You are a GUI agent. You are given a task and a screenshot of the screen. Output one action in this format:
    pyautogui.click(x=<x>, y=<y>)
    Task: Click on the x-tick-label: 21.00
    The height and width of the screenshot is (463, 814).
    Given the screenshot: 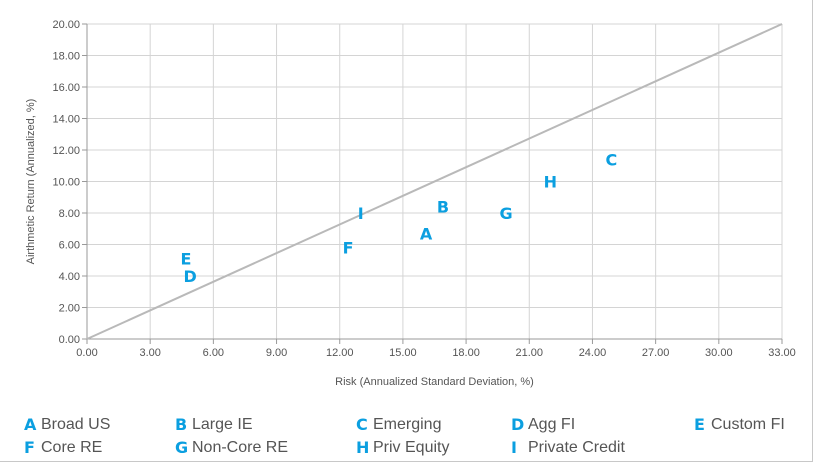 What is the action you would take?
    pyautogui.click(x=530, y=353)
    